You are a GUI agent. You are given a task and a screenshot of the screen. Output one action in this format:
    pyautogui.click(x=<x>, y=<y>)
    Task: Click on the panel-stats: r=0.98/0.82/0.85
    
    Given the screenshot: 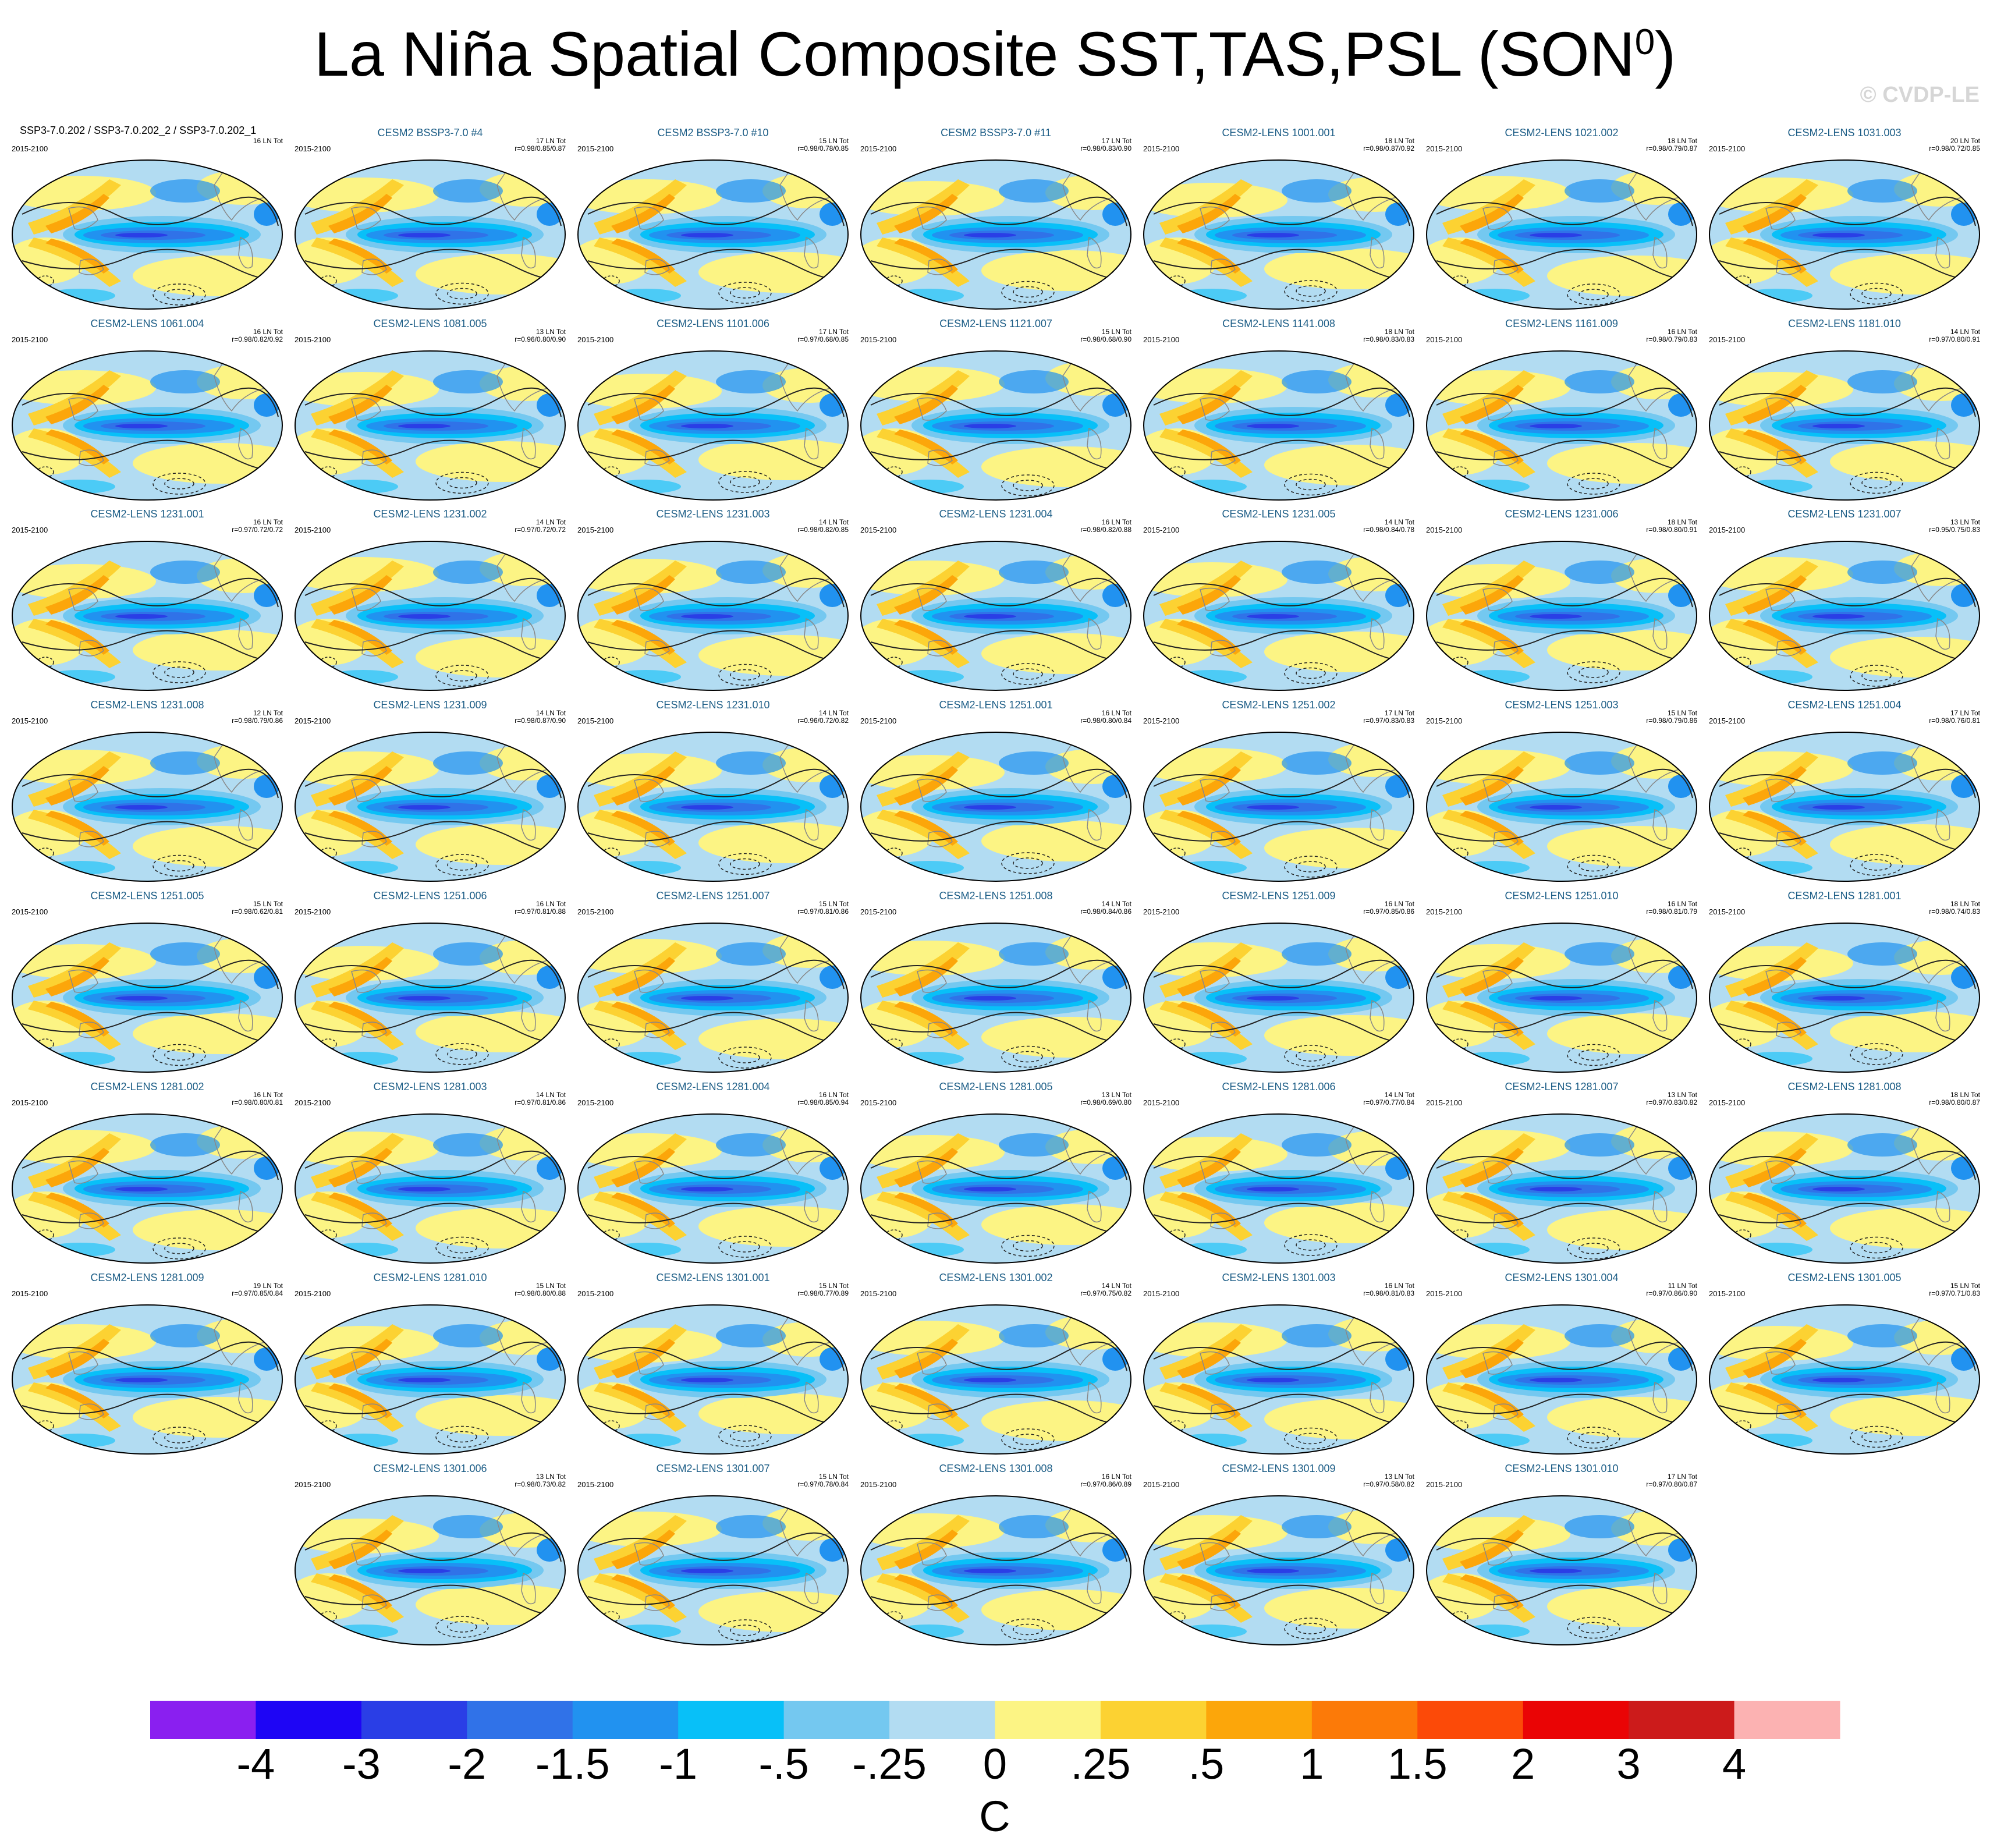 What is the action you would take?
    pyautogui.click(x=823, y=530)
    